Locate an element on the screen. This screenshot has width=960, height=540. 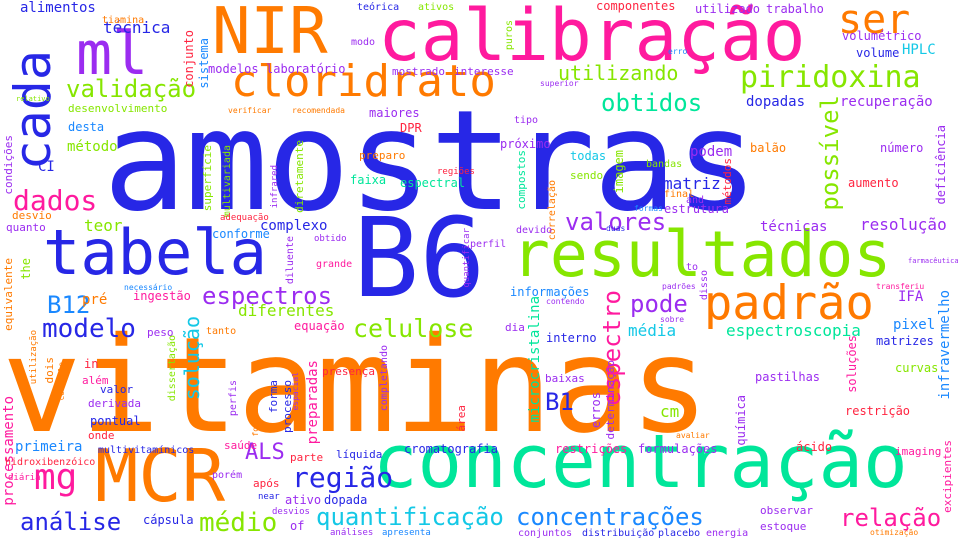
word-devido: devido is located at coordinates (534, 230).